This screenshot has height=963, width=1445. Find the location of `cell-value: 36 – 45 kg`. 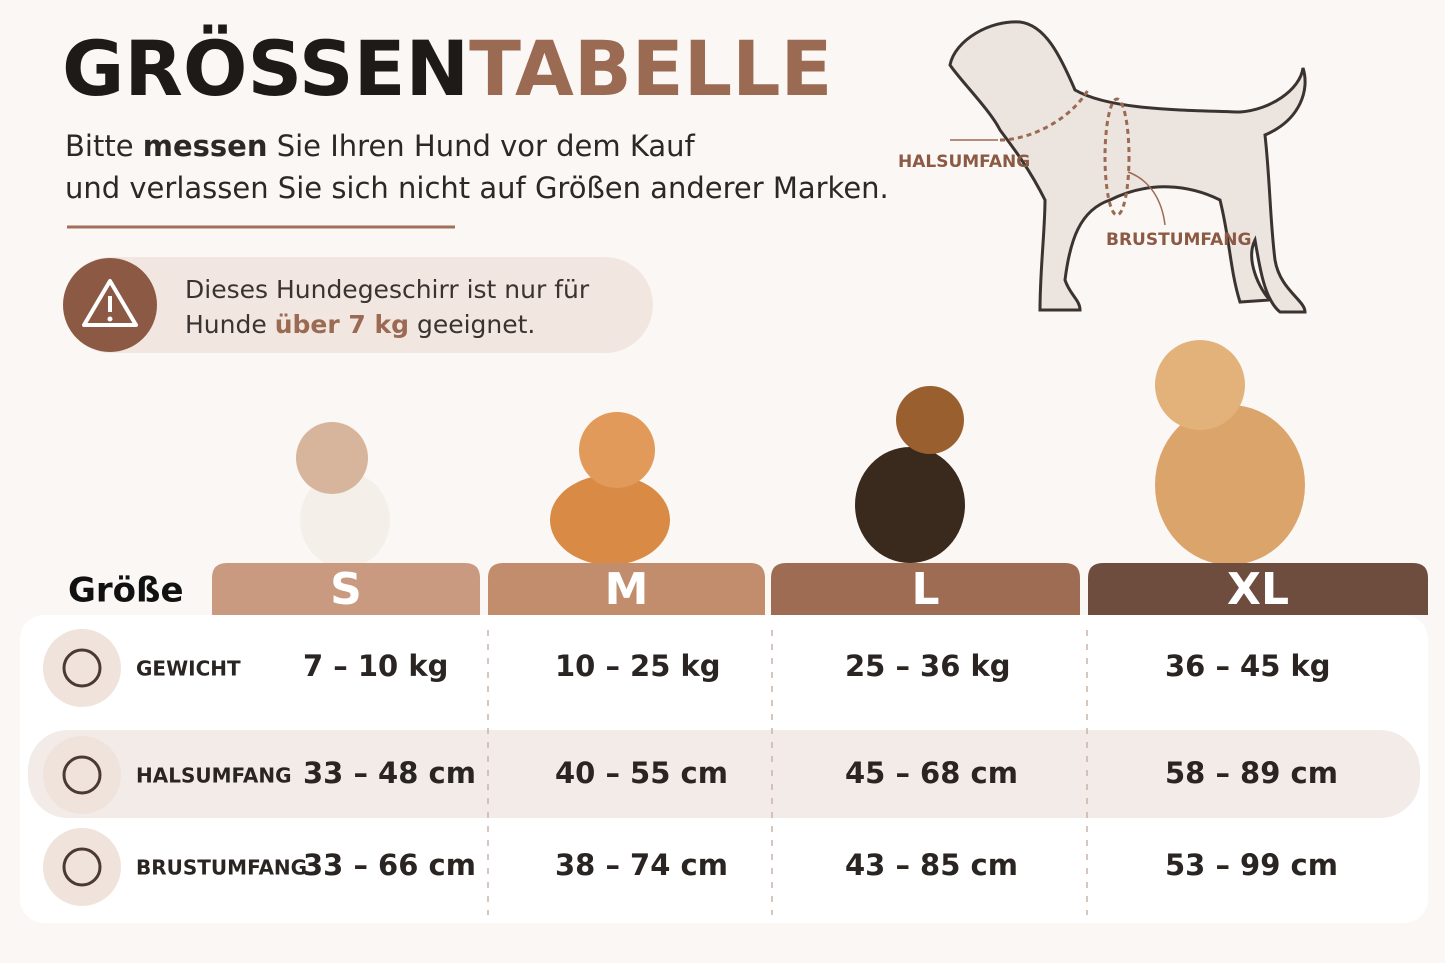

cell-value: 36 – 45 kg is located at coordinates (1248, 666).